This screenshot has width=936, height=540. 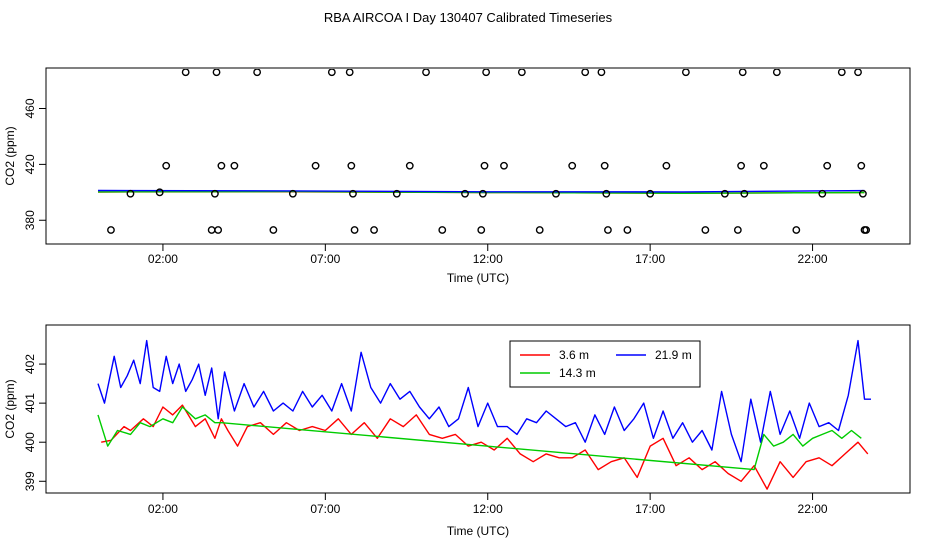 I want to click on y-tick-label: 380, so click(x=30, y=220).